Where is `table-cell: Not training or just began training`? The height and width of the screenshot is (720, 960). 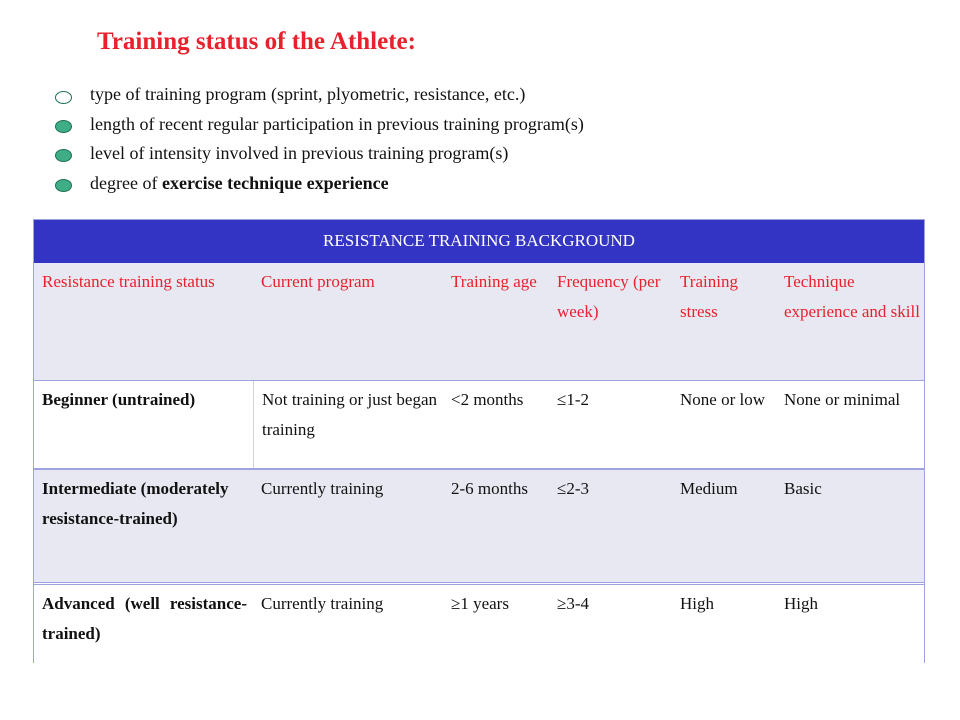
table-cell: Not training or just began training is located at coordinates (348, 424).